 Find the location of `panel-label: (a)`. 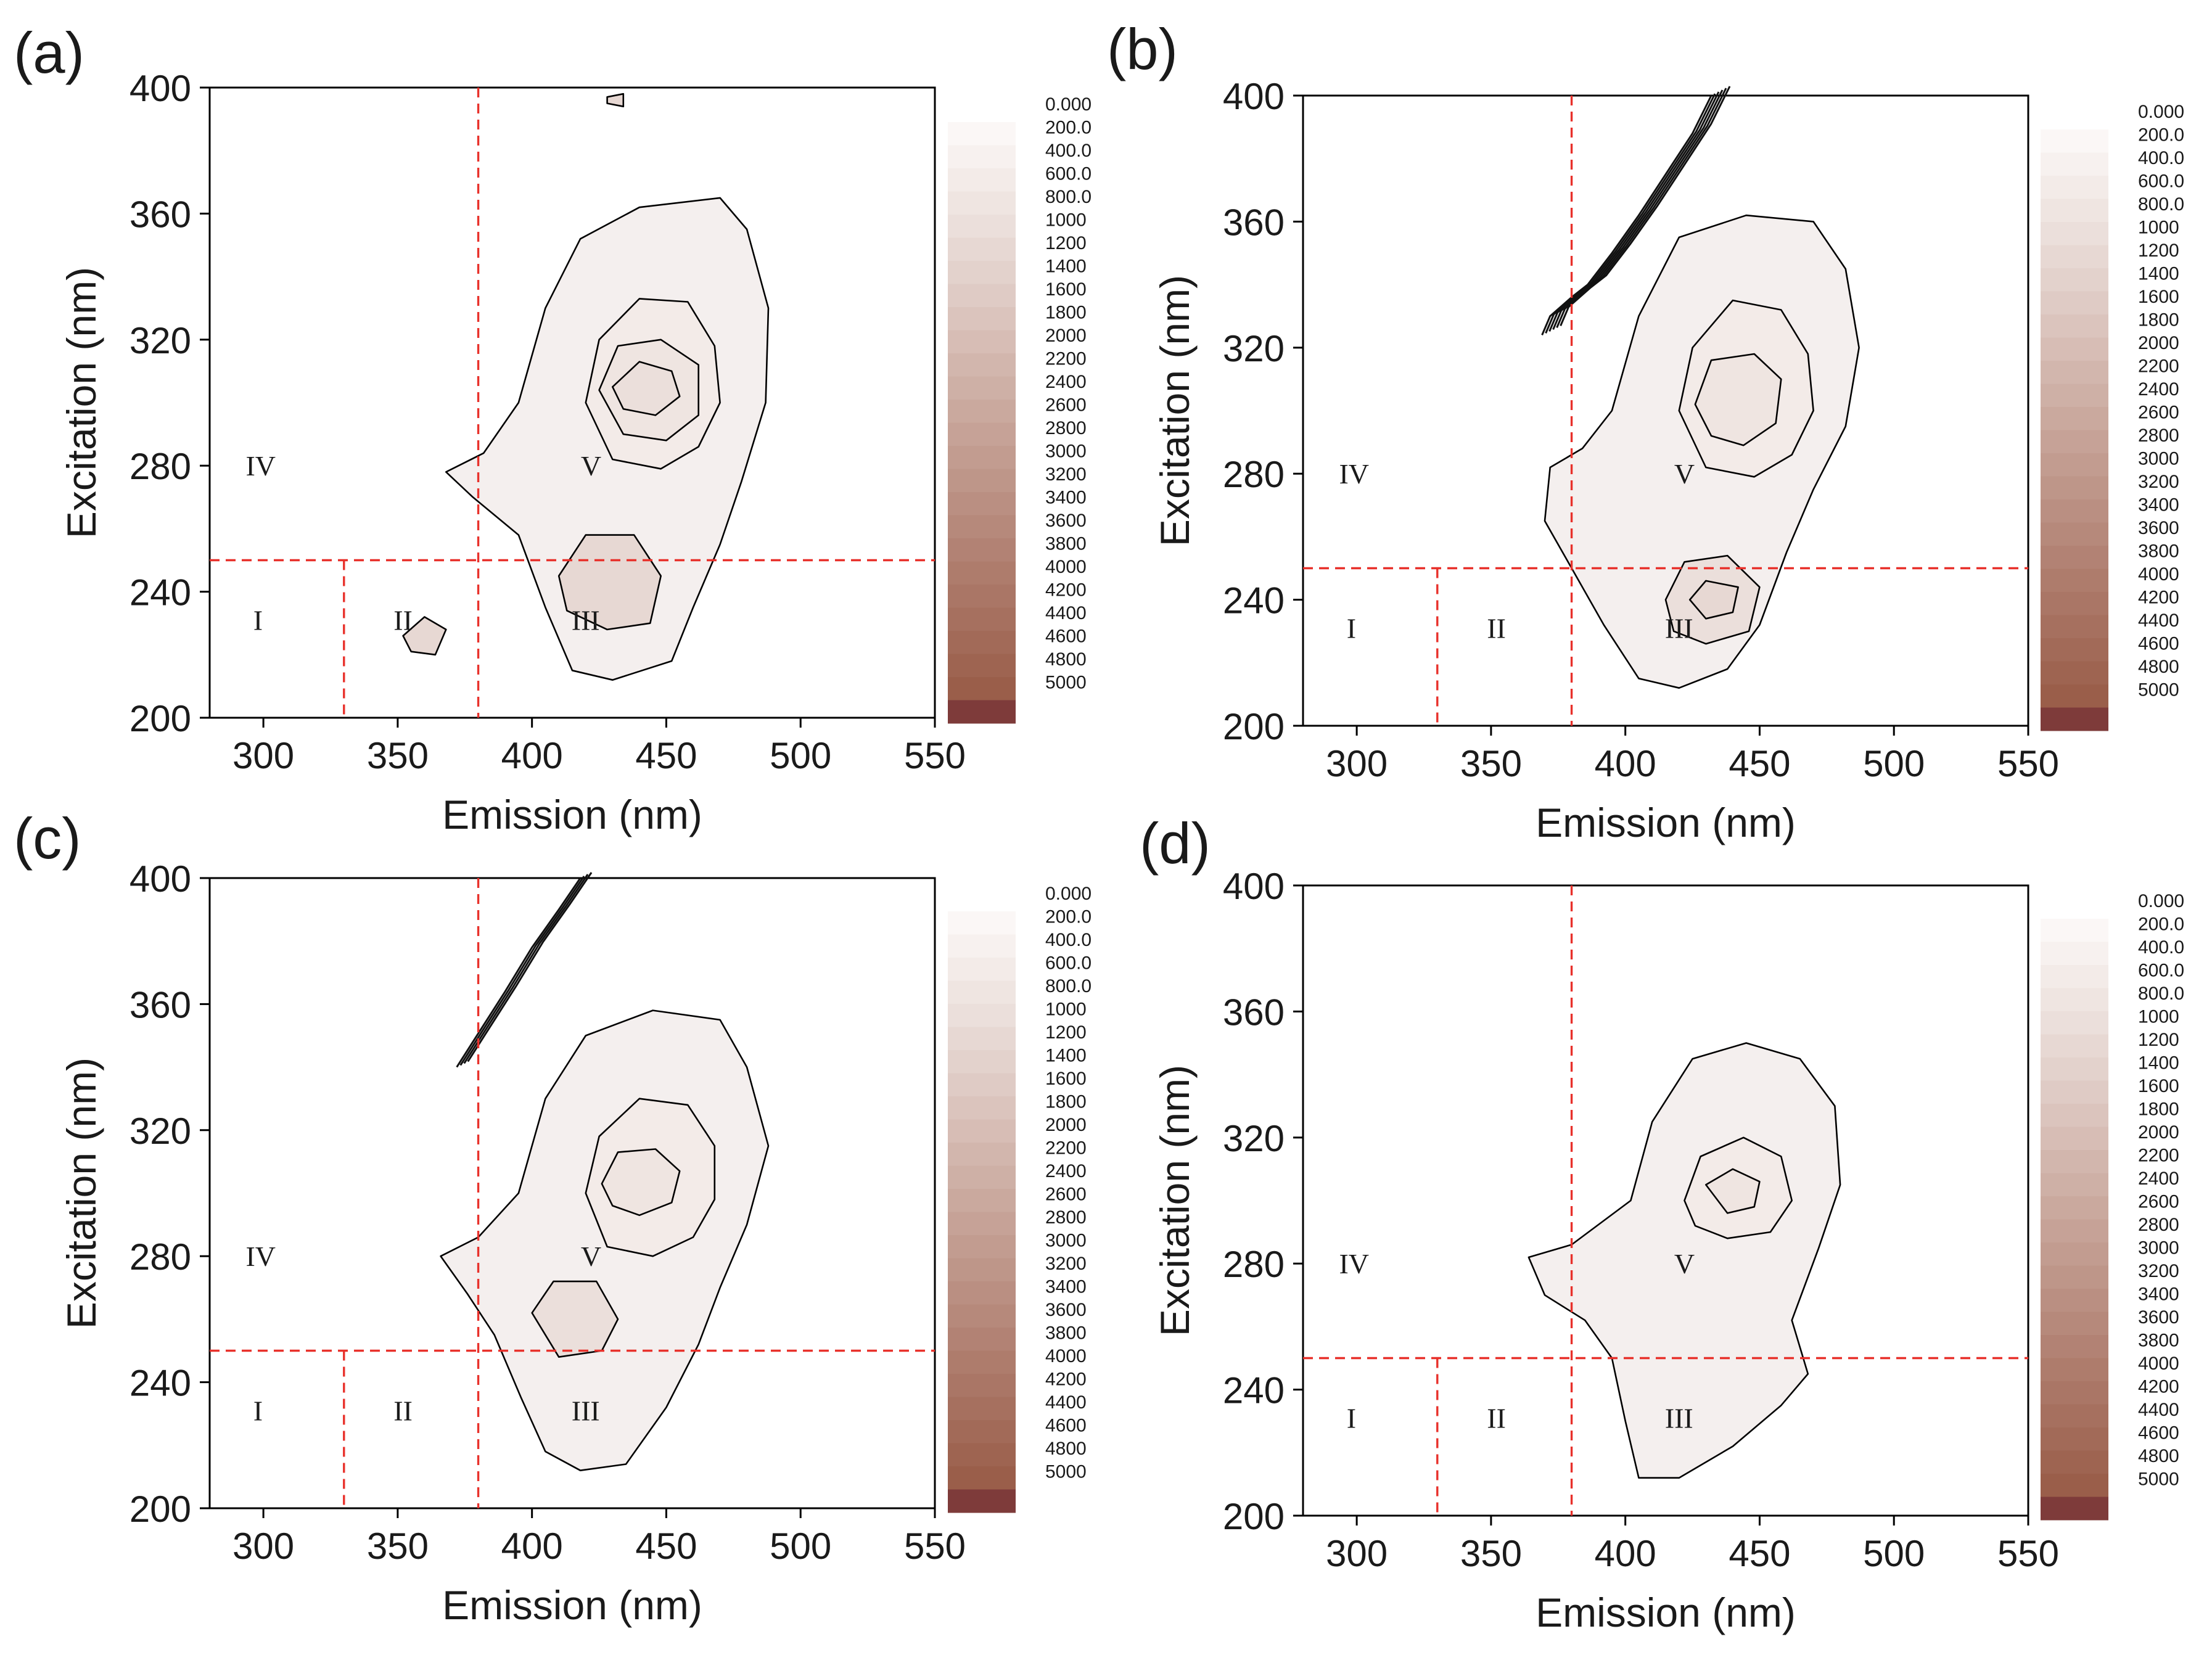

panel-label: (a) is located at coordinates (49, 52).